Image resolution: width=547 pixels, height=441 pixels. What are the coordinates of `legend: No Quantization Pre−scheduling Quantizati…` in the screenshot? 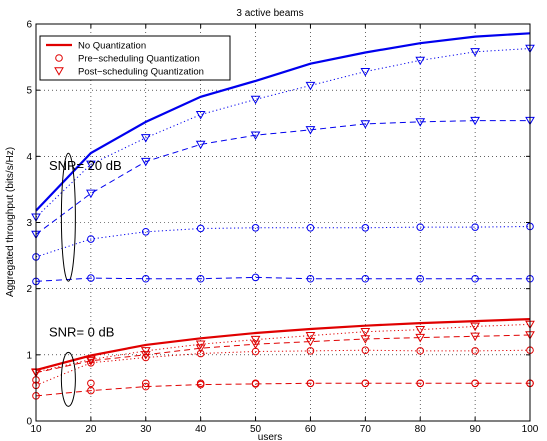 It's located at (135, 58).